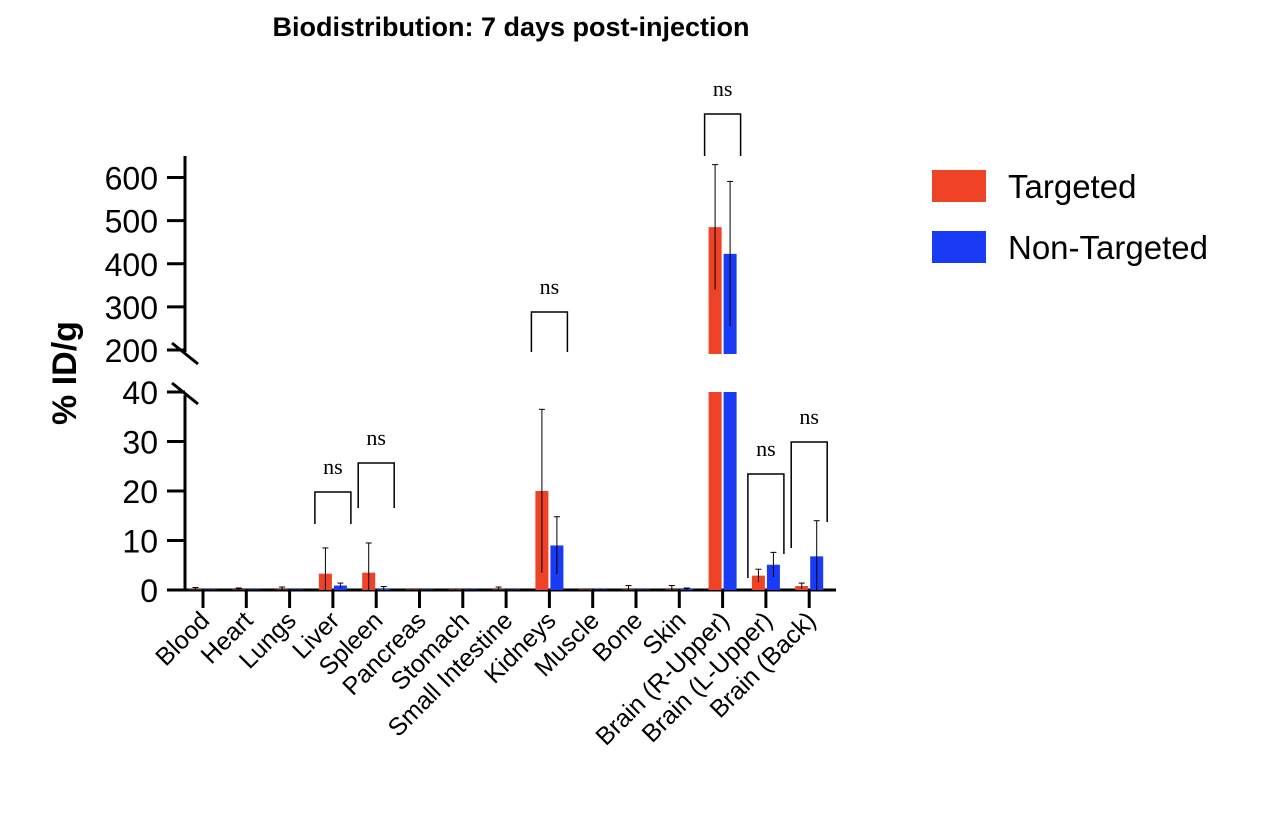 Image resolution: width=1280 pixels, height=816 pixels. What do you see at coordinates (715, 290) in the screenshot?
I see `bar-targeted-upper` at bounding box center [715, 290].